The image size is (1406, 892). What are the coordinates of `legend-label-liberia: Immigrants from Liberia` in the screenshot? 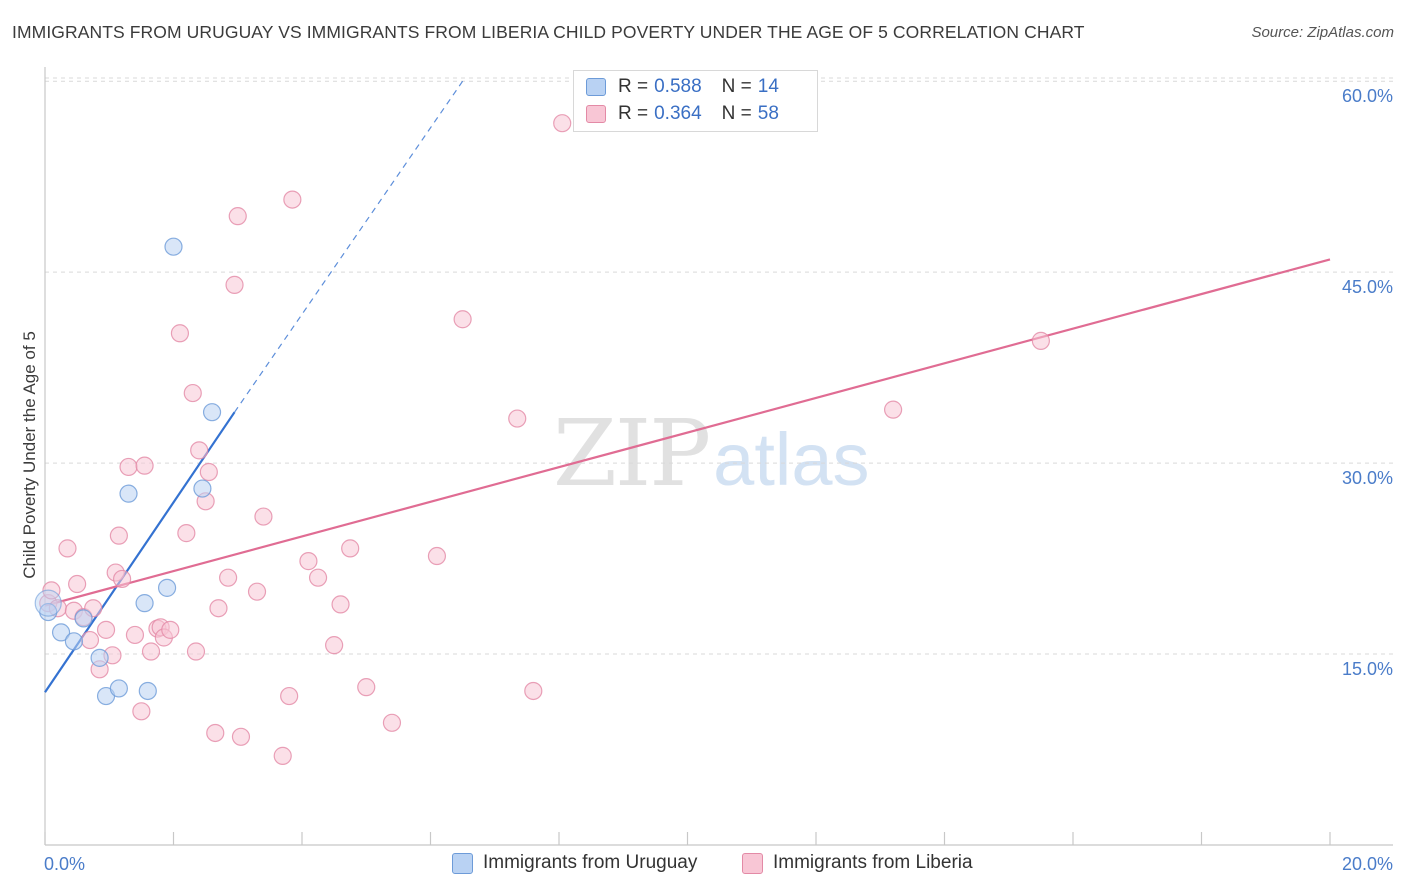 It's located at (873, 862).